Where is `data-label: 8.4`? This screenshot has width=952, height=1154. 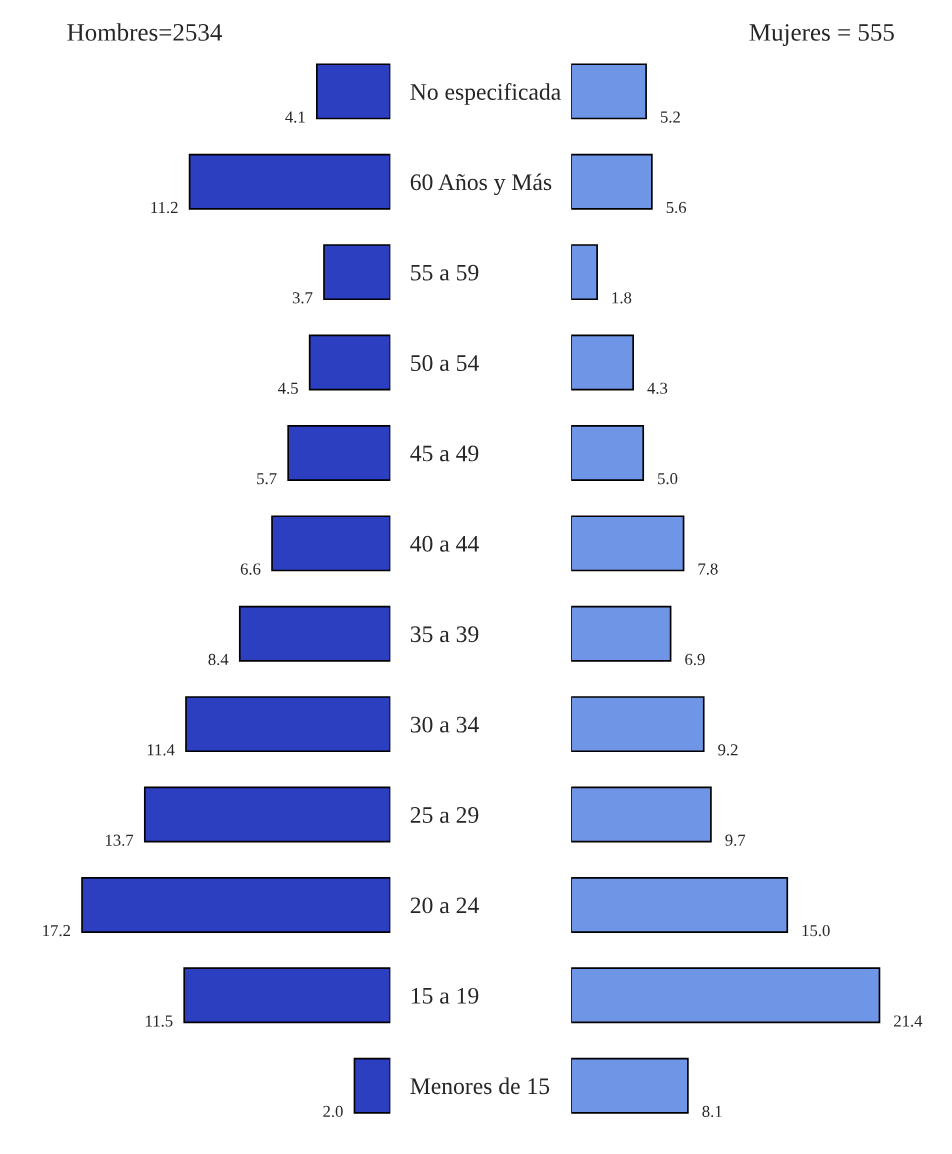 data-label: 8.4 is located at coordinates (218, 659).